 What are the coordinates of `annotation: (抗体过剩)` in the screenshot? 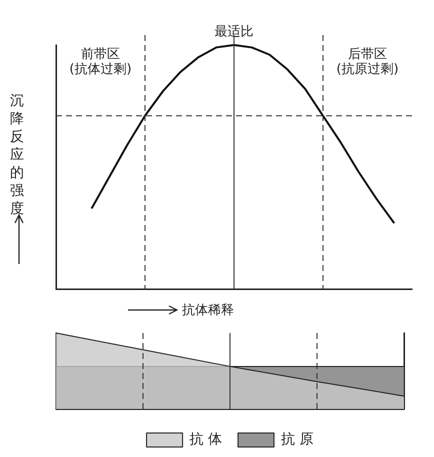 It's located at (100, 69).